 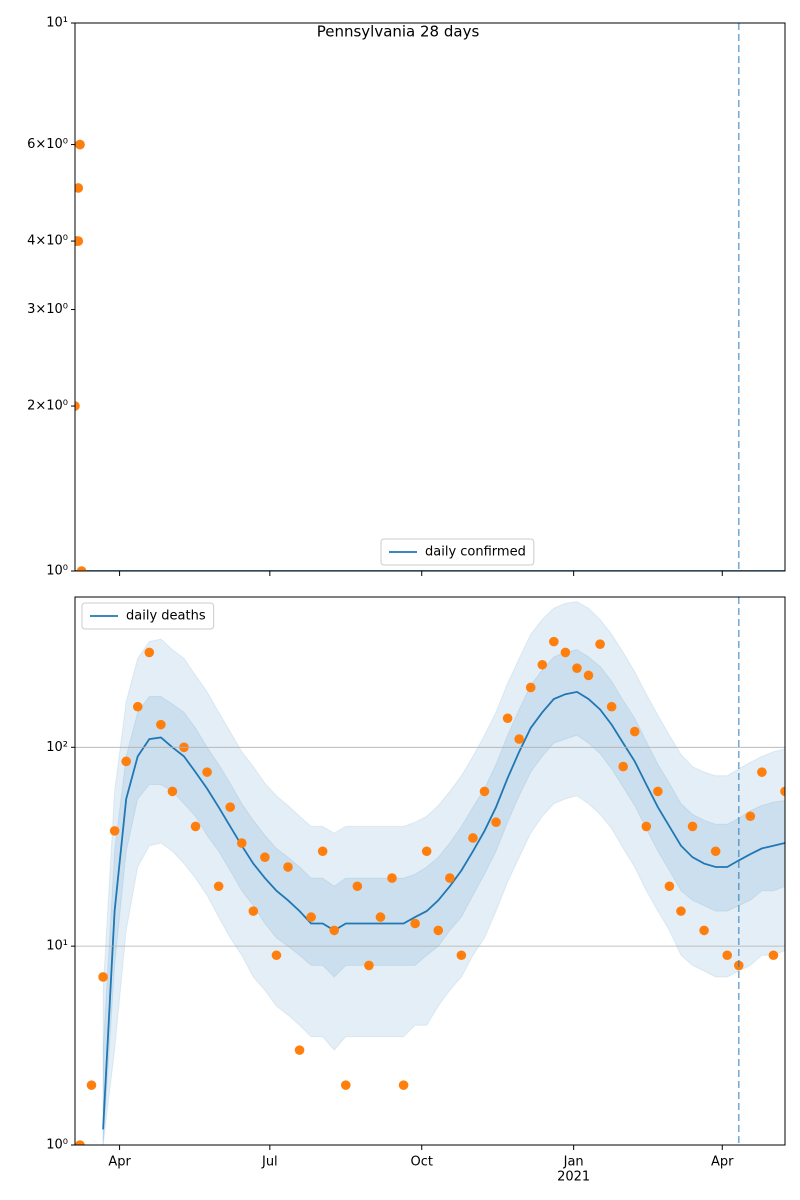 What do you see at coordinates (47, 309) in the screenshot?
I see `y-tick-label: 3×10⁰` at bounding box center [47, 309].